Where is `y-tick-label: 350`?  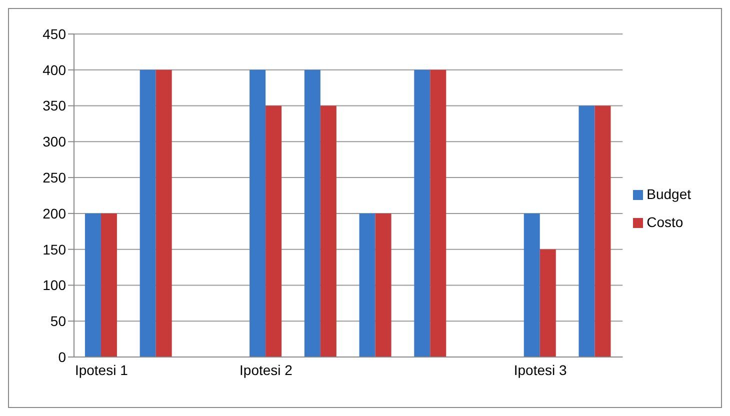 y-tick-label: 350 is located at coordinates (54, 106).